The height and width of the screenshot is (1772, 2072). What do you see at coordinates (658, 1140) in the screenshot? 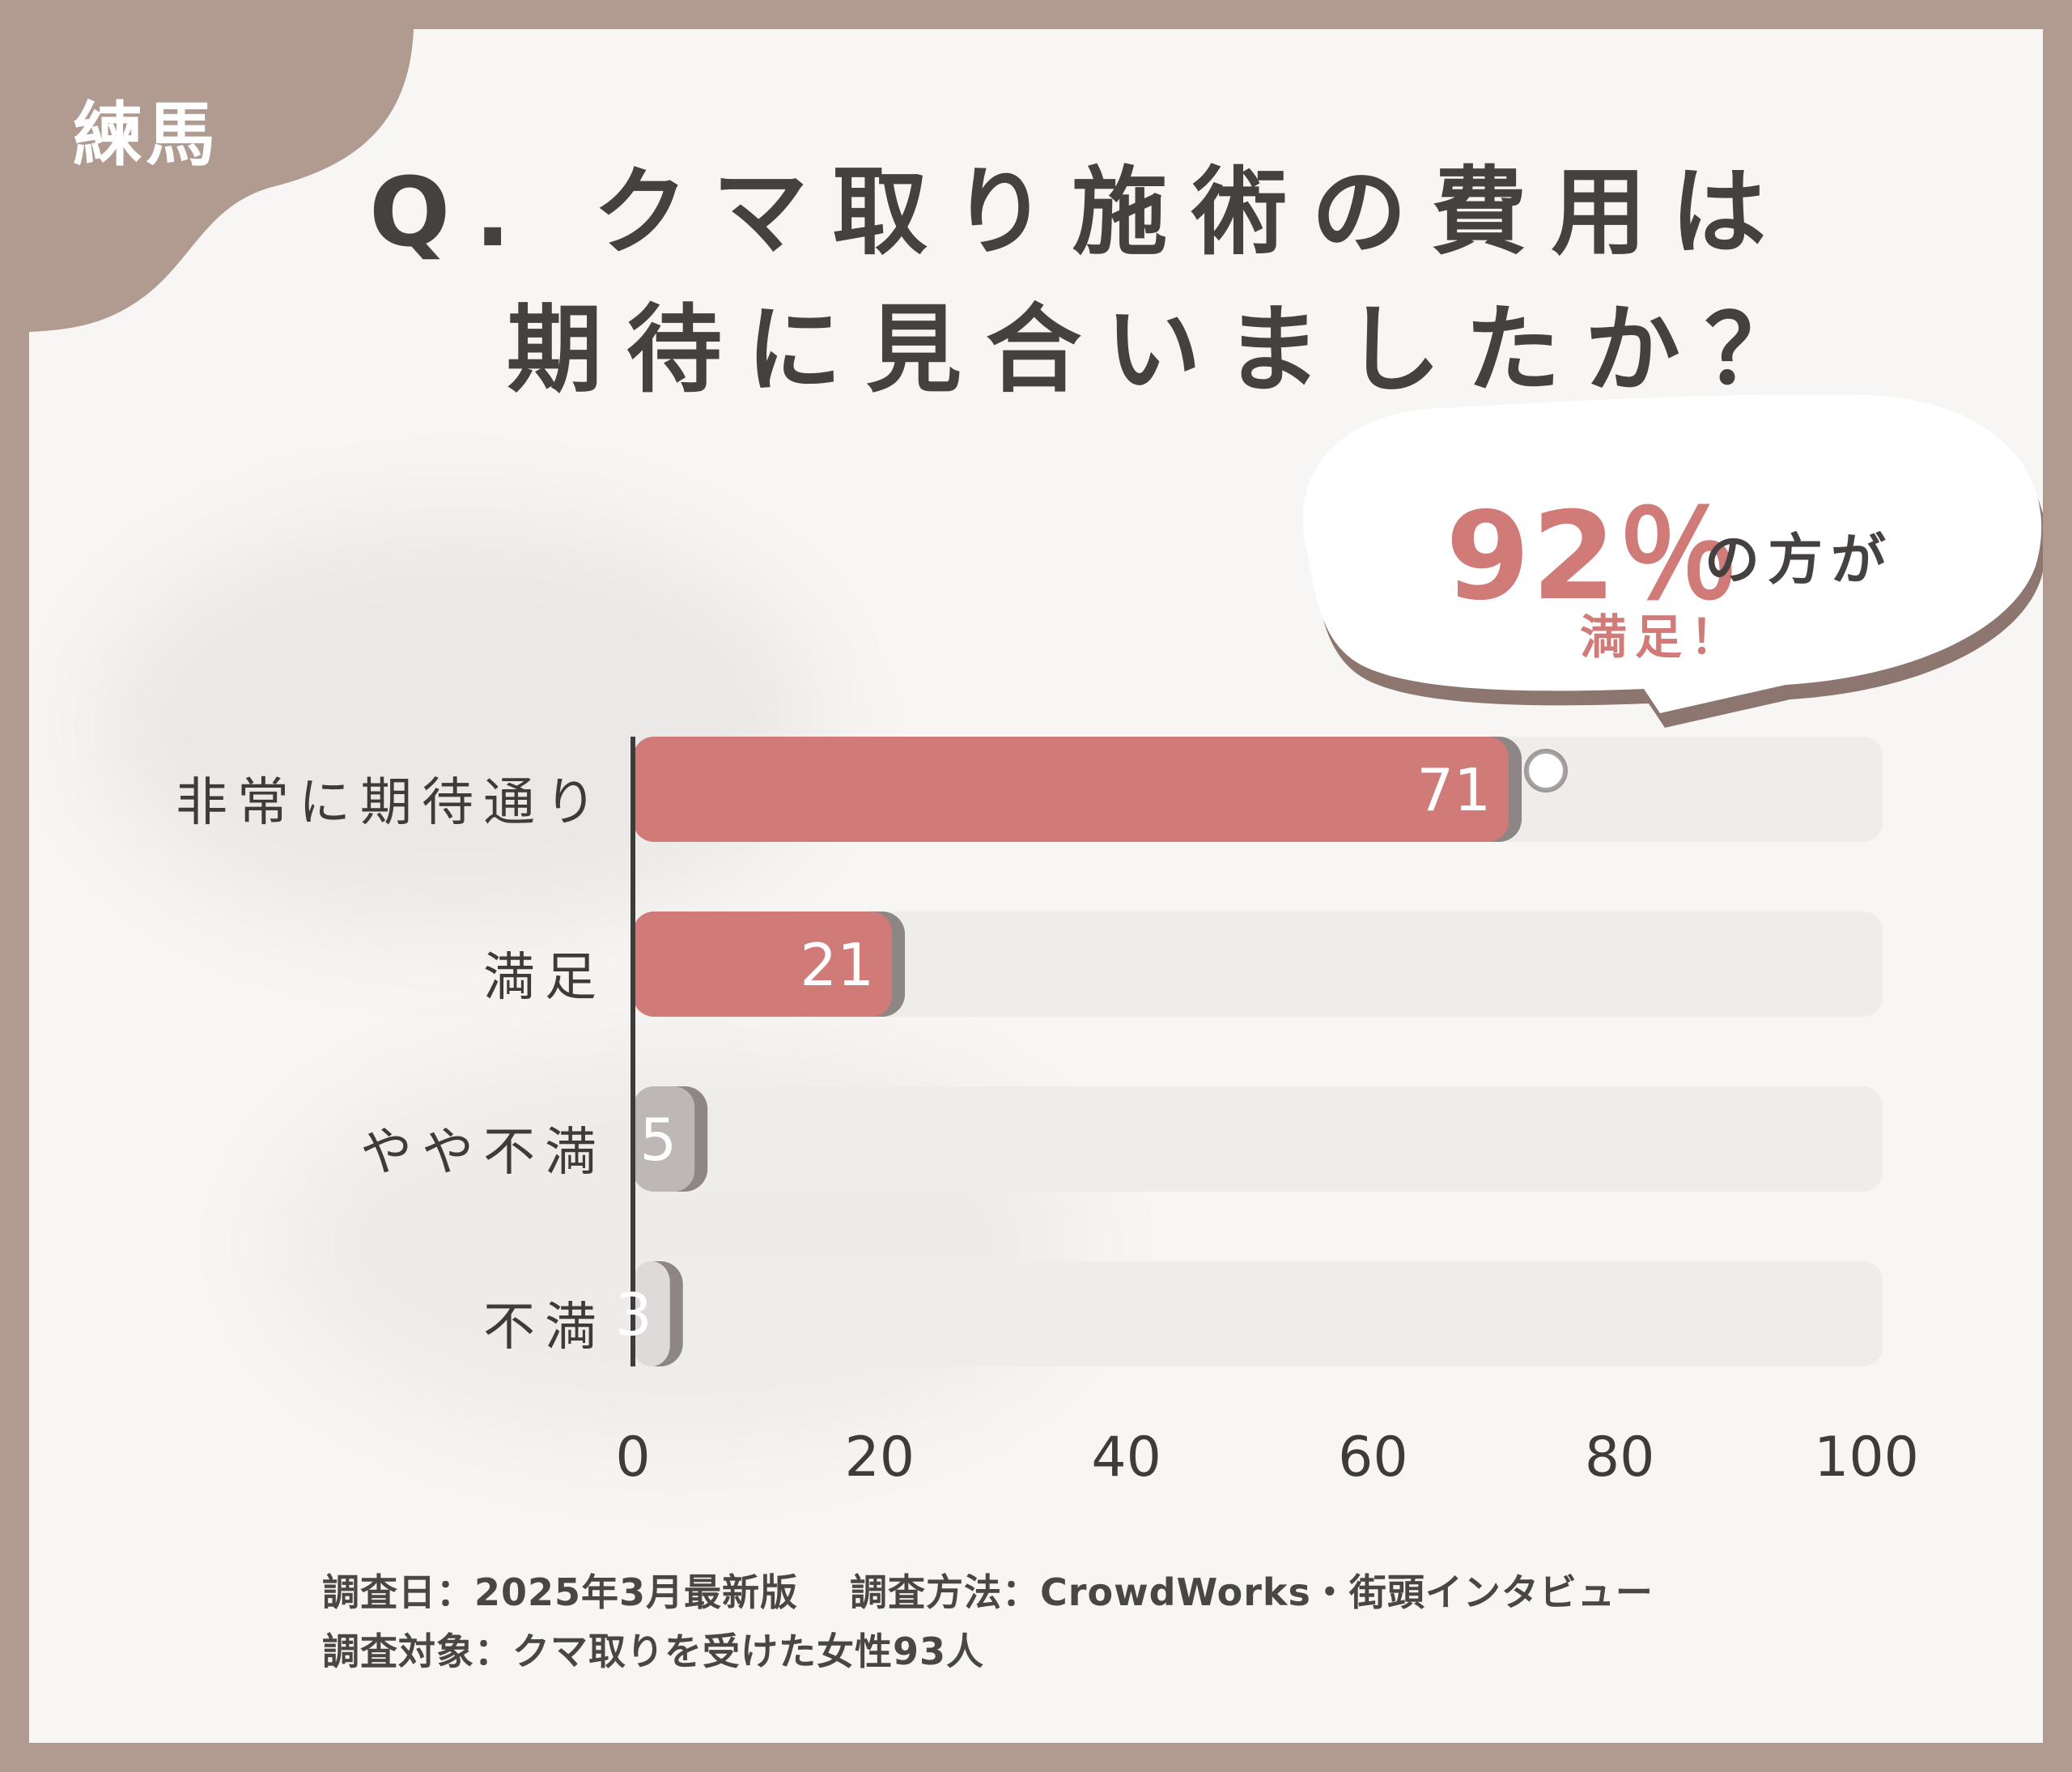
I see `bar-value-label: 5` at bounding box center [658, 1140].